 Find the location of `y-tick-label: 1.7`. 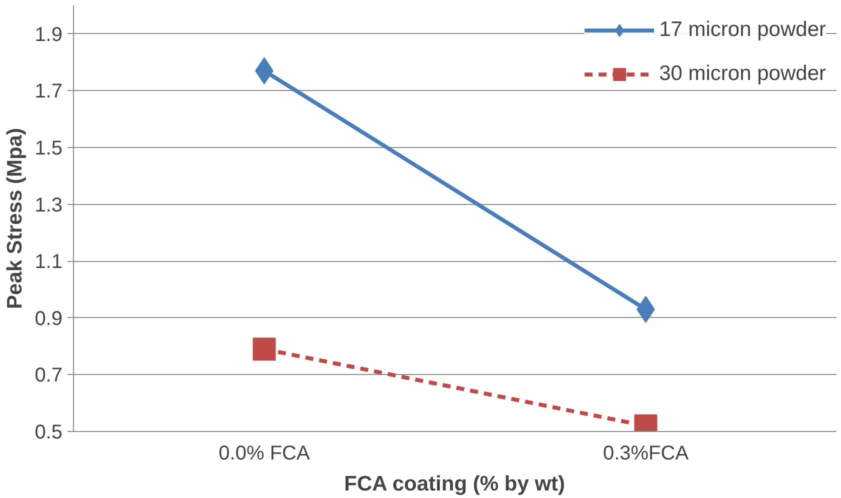

y-tick-label: 1.7 is located at coordinates (48, 91).